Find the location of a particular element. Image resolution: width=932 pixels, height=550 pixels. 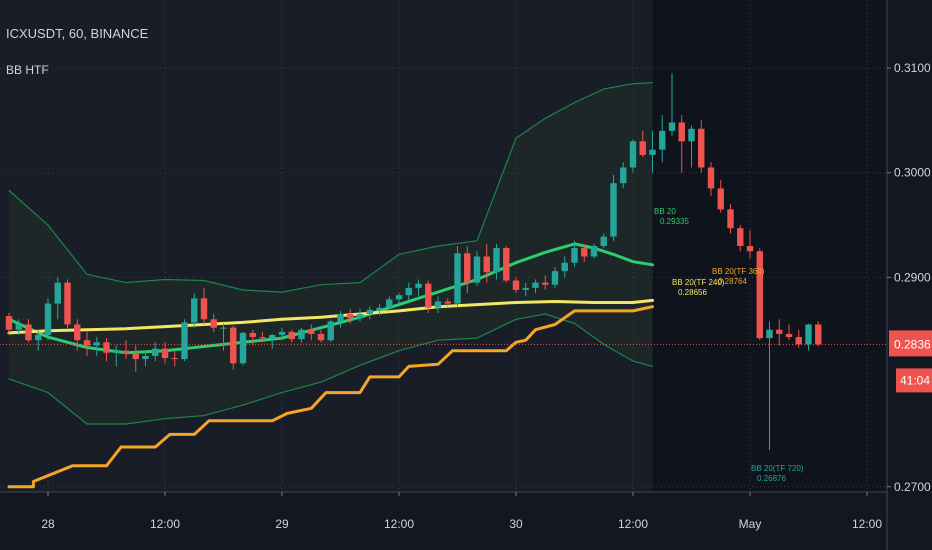

time-tick-label: May is located at coordinates (750, 524).